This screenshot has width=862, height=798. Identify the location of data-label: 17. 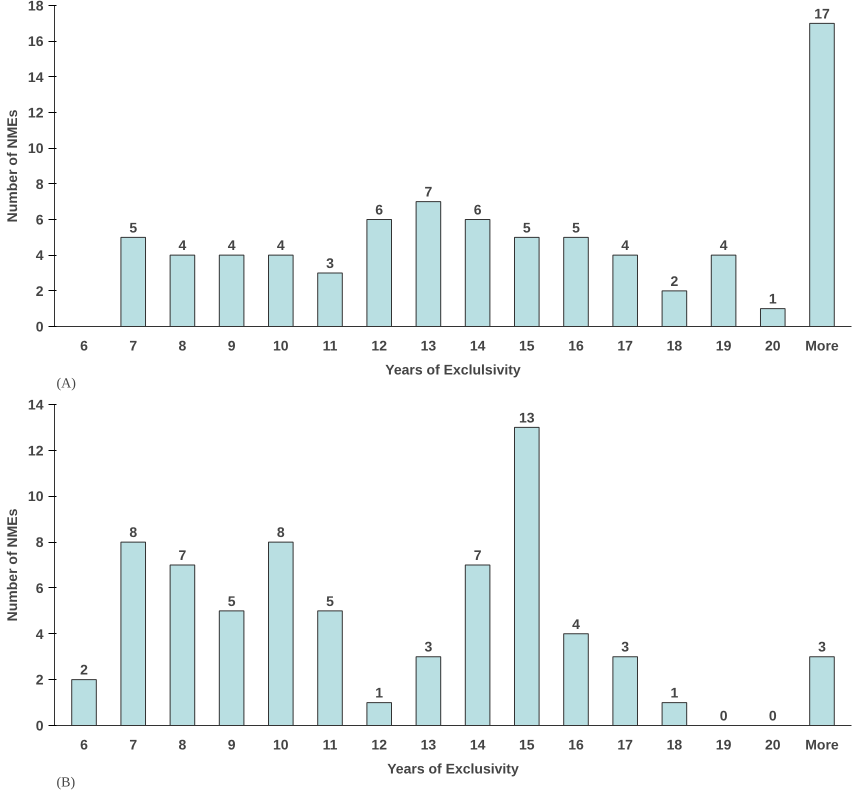
(822, 13).